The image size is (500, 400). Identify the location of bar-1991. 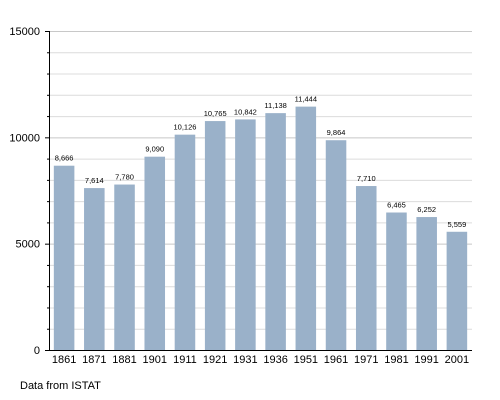
(426, 283).